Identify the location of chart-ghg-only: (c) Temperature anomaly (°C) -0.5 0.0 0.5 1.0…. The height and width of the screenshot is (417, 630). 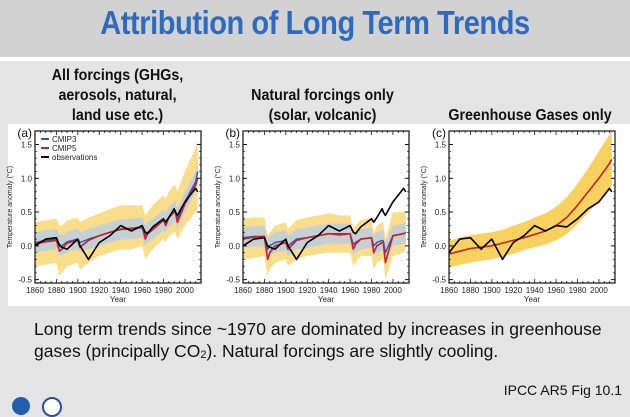
(518, 215).